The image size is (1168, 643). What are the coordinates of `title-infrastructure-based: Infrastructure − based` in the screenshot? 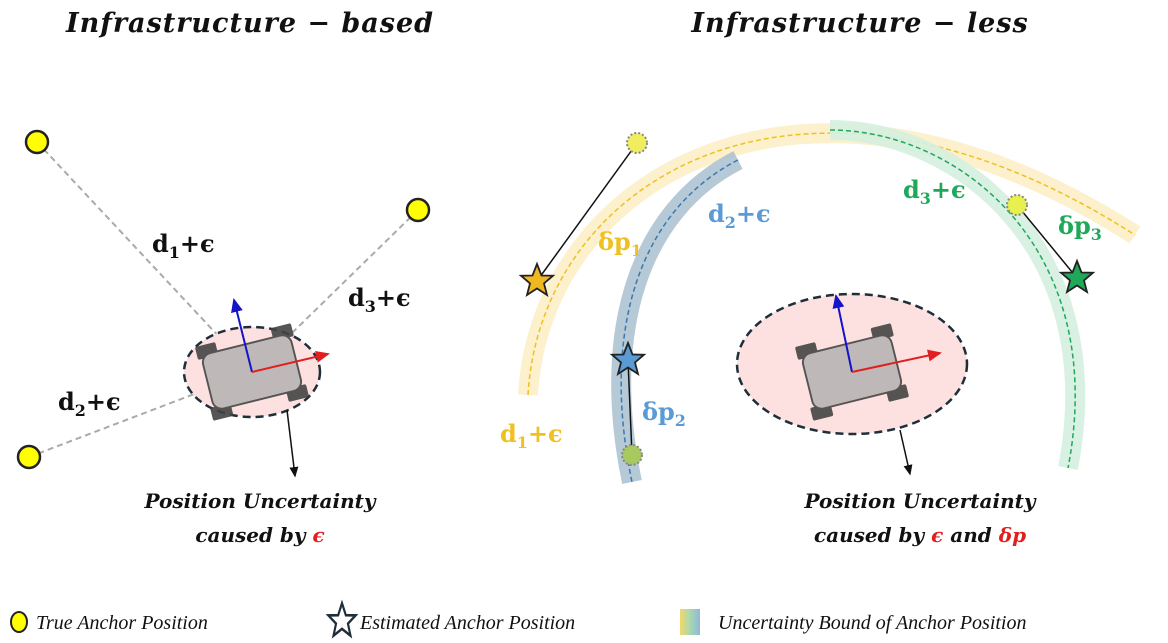 It's located at (249, 23).